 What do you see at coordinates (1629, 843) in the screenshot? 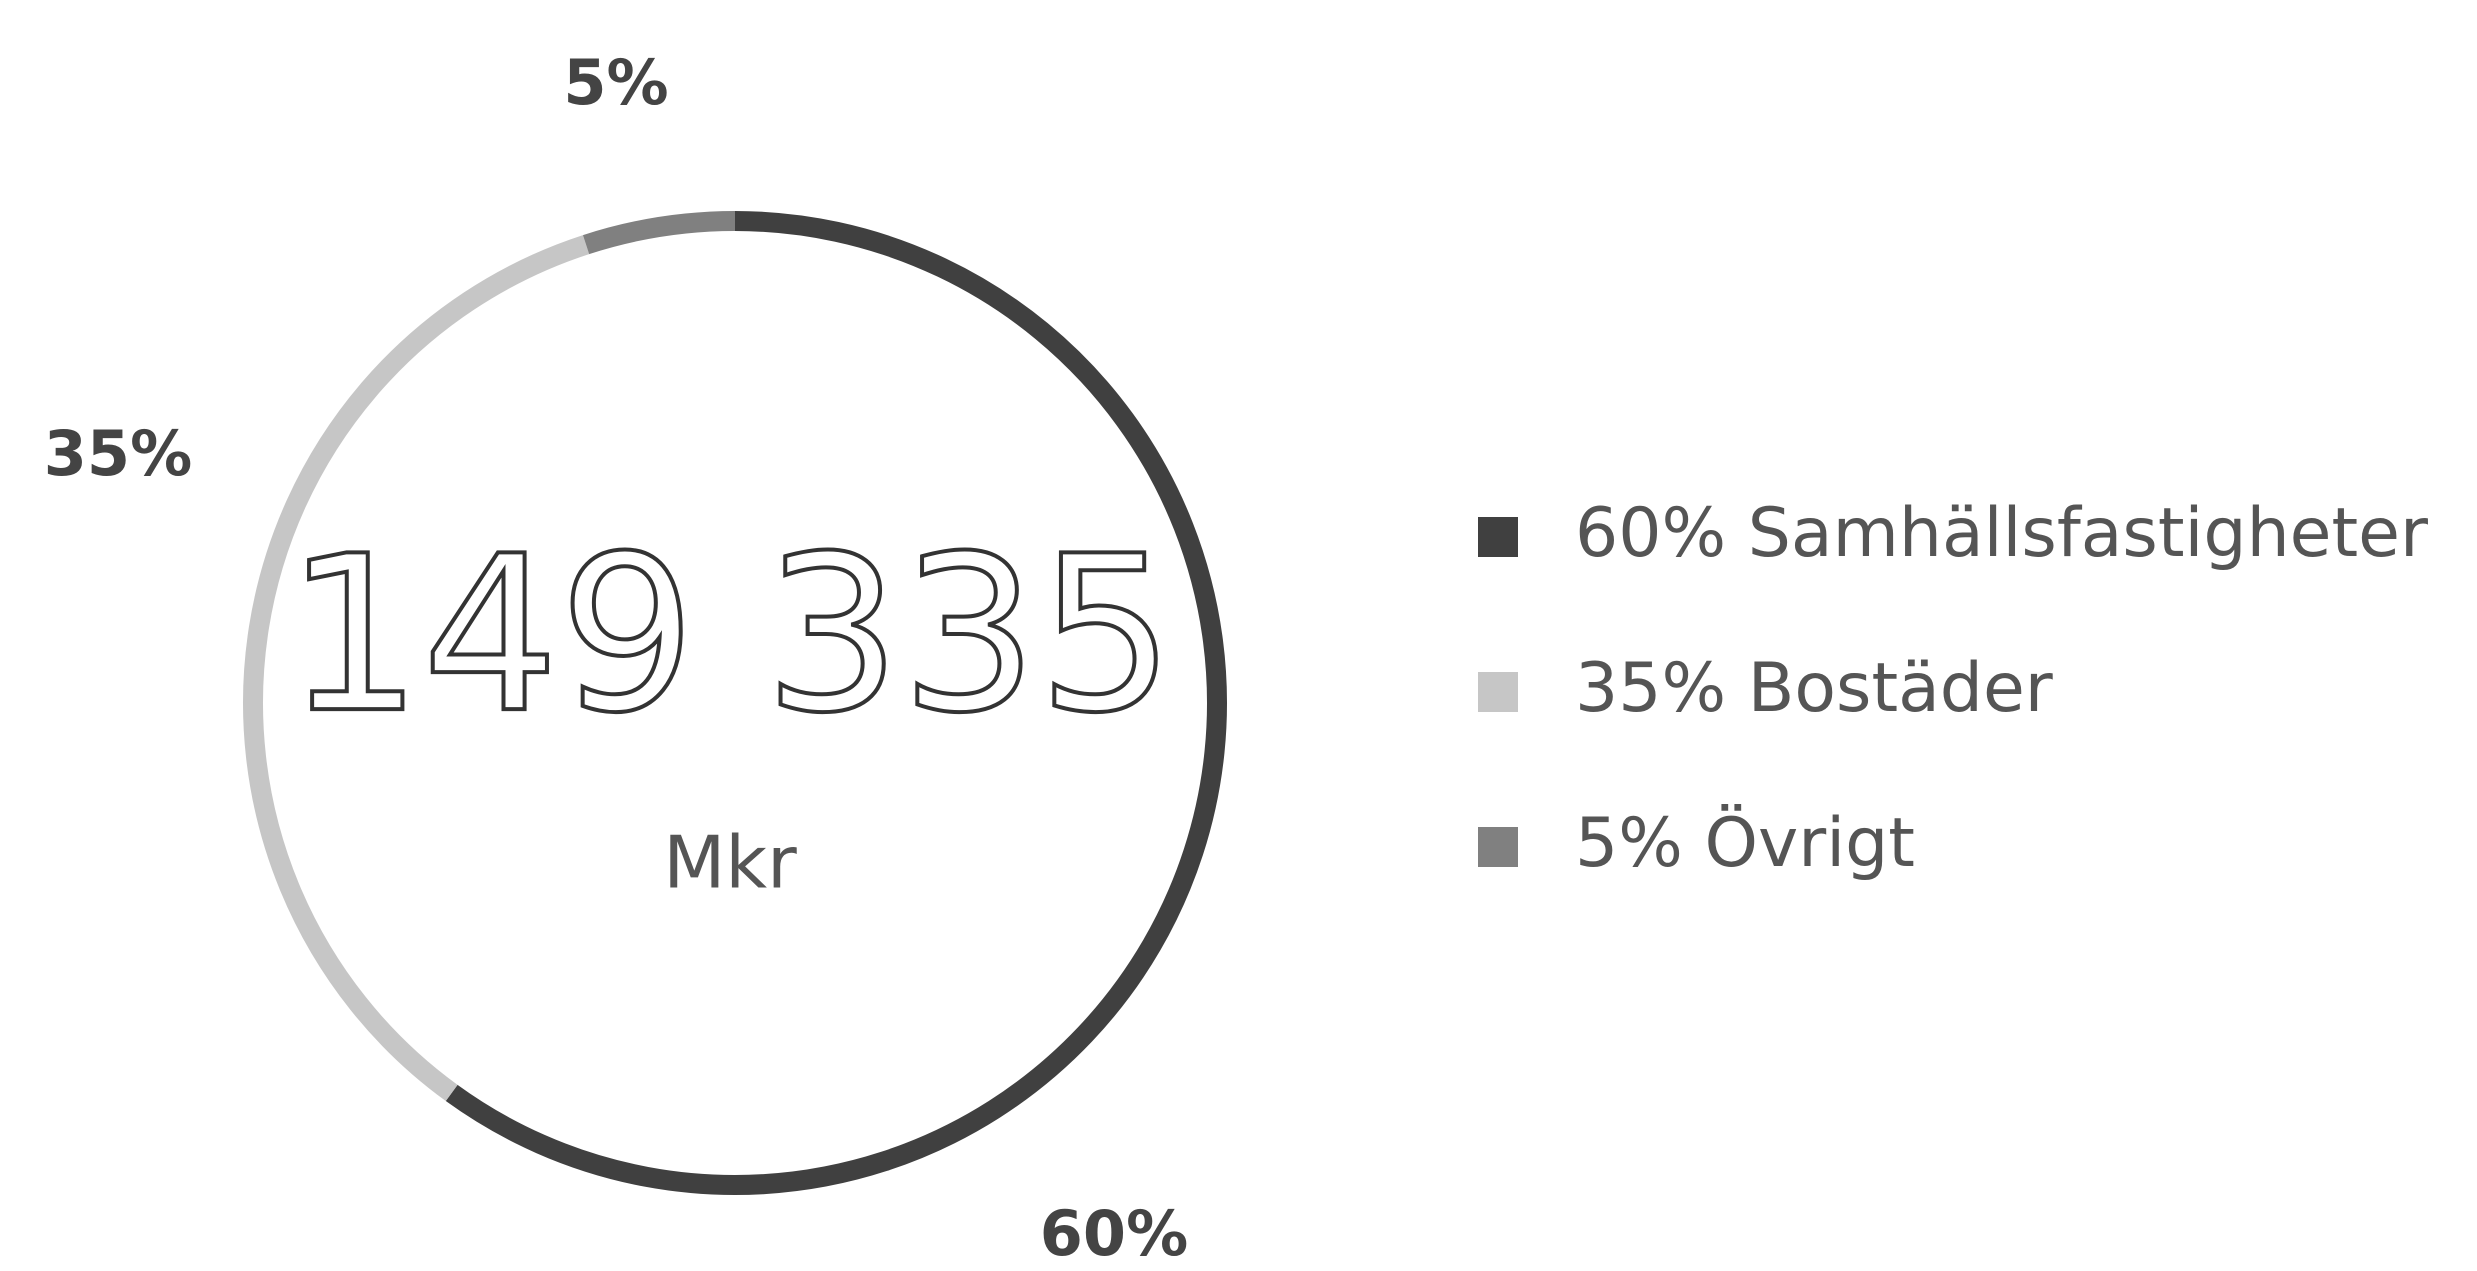
I see `legend-value: 5%` at bounding box center [1629, 843].